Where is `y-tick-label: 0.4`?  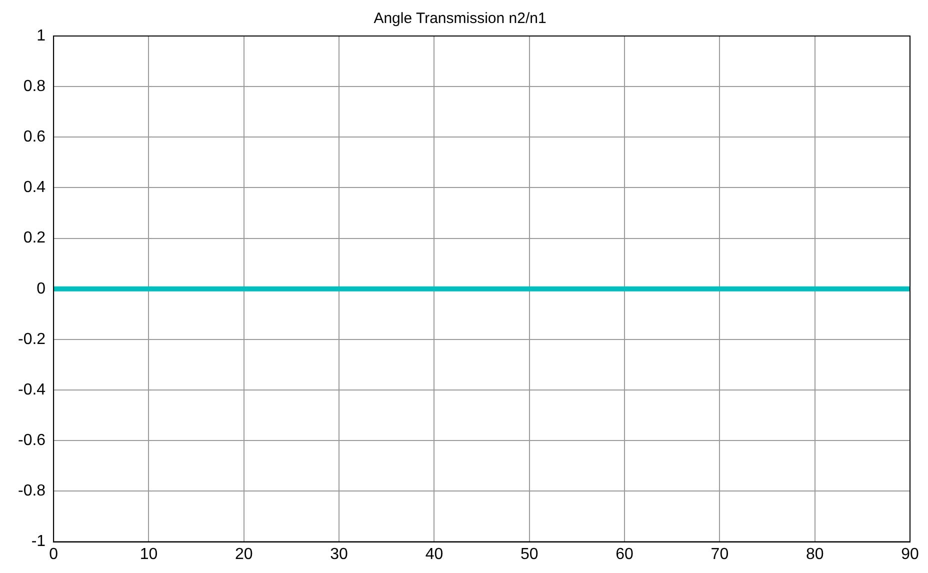 y-tick-label: 0.4 is located at coordinates (34, 187).